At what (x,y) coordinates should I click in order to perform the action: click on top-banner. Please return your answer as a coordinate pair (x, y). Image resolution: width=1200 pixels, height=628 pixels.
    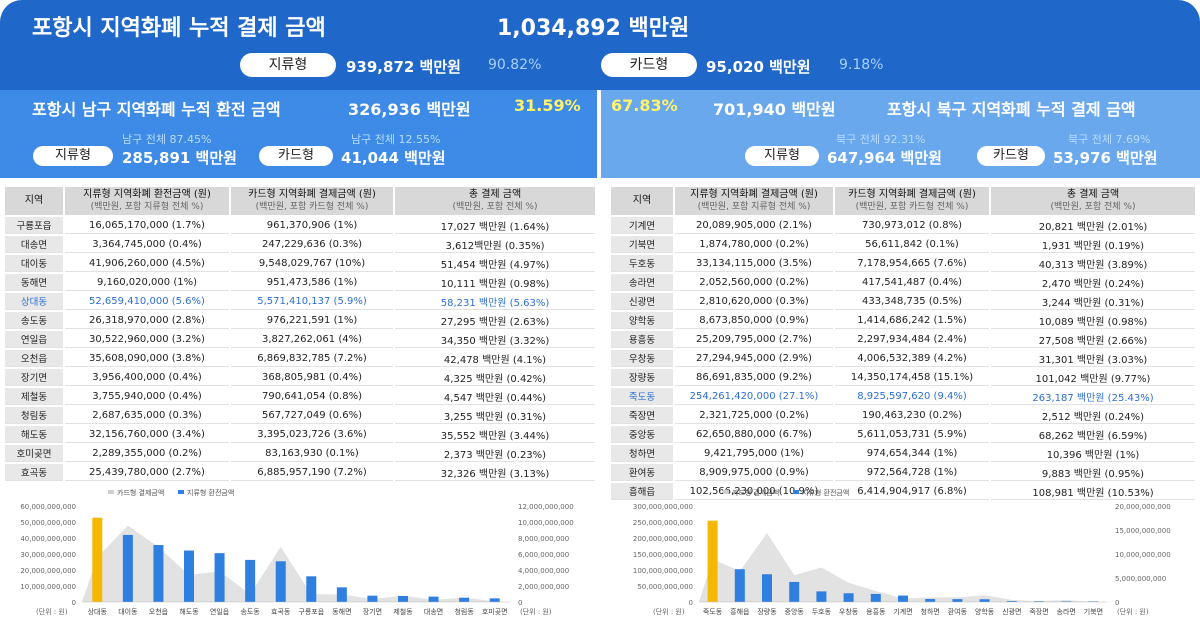
    Looking at the image, I should click on (600, 45).